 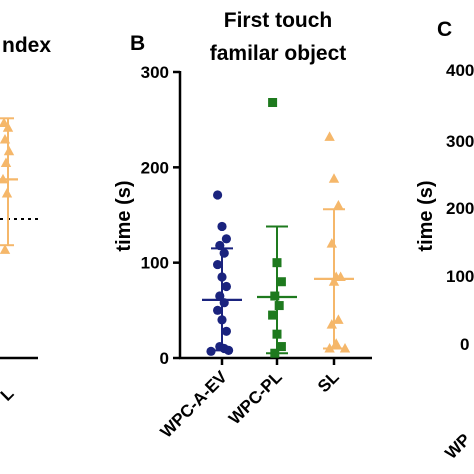 What do you see at coordinates (457, 446) in the screenshot?
I see `right-panel-x-tick-label: WP` at bounding box center [457, 446].